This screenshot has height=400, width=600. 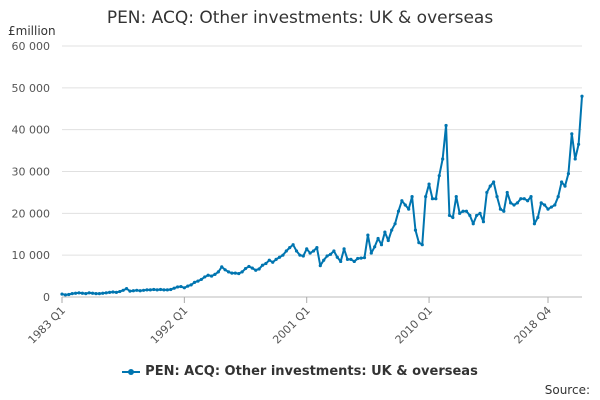 I want to click on y-tick-label: 10 000, so click(x=31, y=255).